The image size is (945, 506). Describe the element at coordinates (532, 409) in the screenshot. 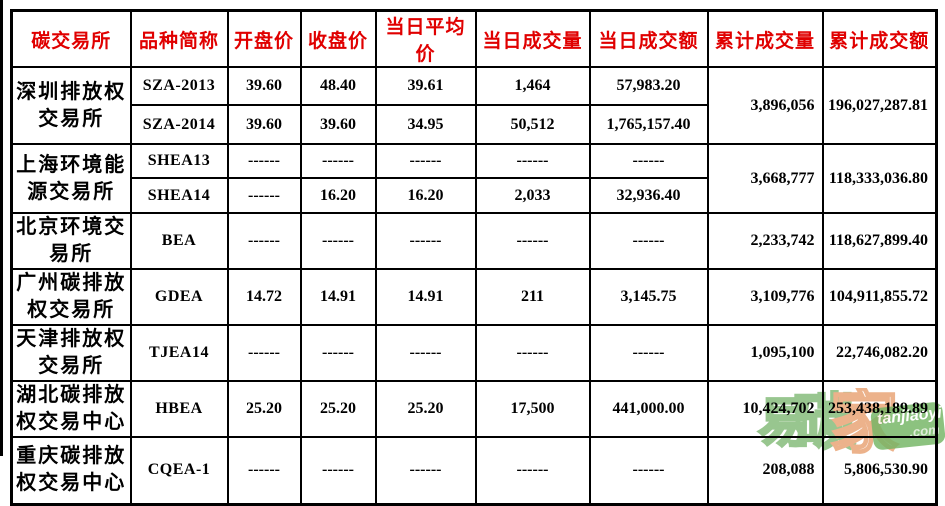

I see `cell-value: 17,500` at that location.